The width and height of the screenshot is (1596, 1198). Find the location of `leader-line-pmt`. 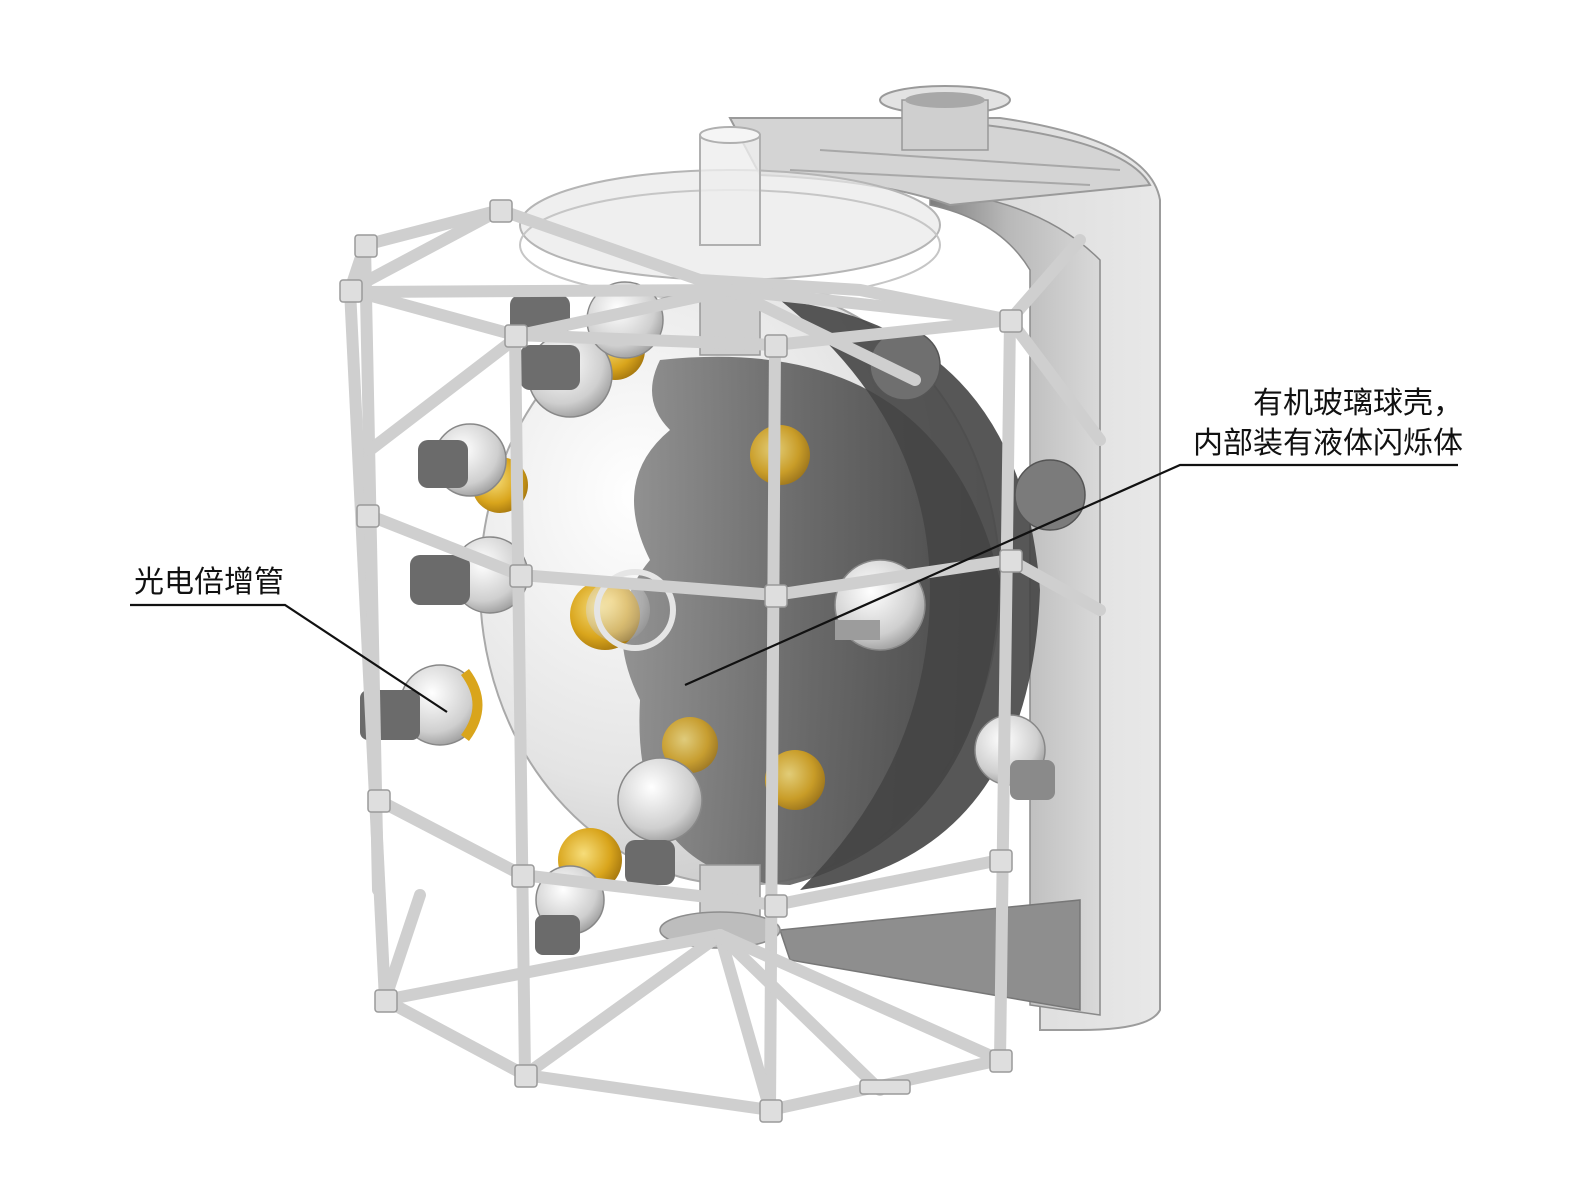

leader-line-pmt is located at coordinates (289, 658).